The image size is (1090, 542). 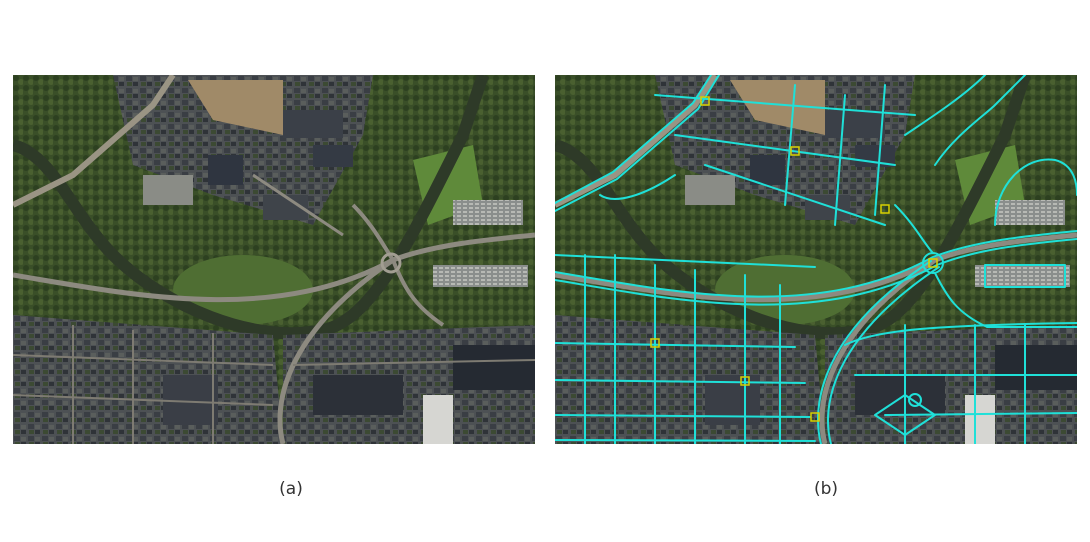 I want to click on caption-a: (a), so click(x=291, y=489).